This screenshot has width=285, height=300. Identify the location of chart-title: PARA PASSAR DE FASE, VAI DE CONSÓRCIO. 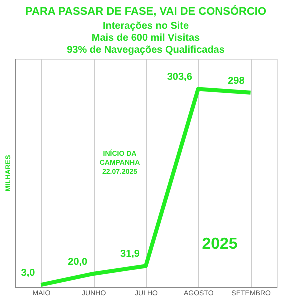
(146, 11).